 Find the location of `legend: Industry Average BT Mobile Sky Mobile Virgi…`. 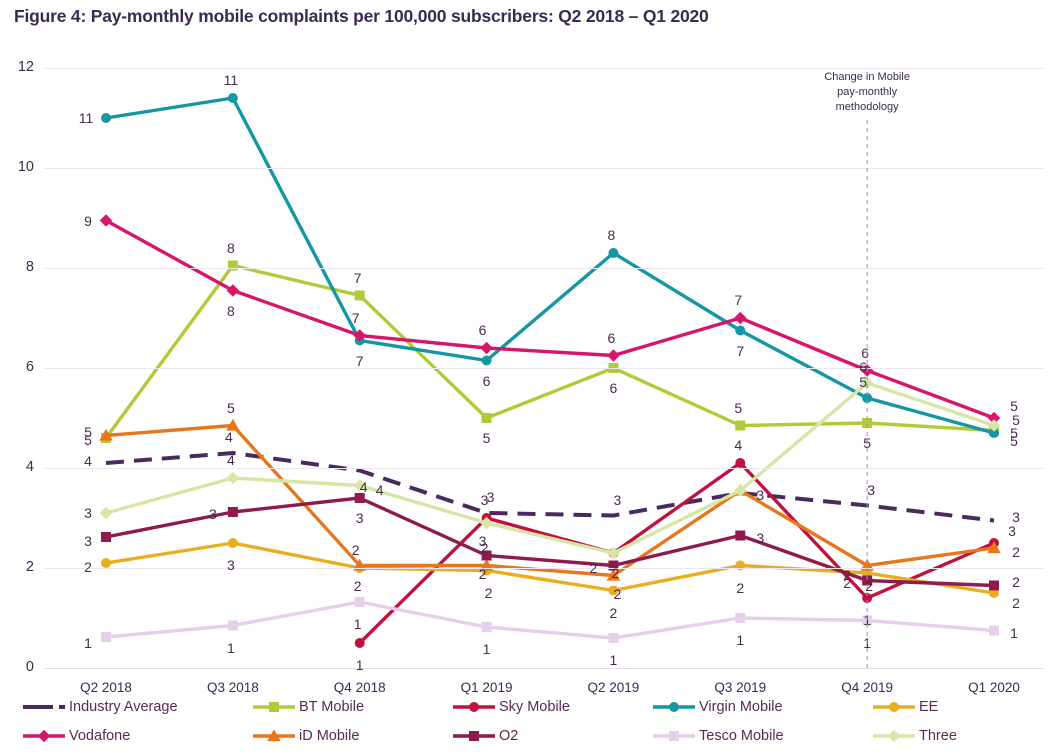

legend: Industry Average BT Mobile Sky Mobile Virgi… is located at coordinates (527, 726).